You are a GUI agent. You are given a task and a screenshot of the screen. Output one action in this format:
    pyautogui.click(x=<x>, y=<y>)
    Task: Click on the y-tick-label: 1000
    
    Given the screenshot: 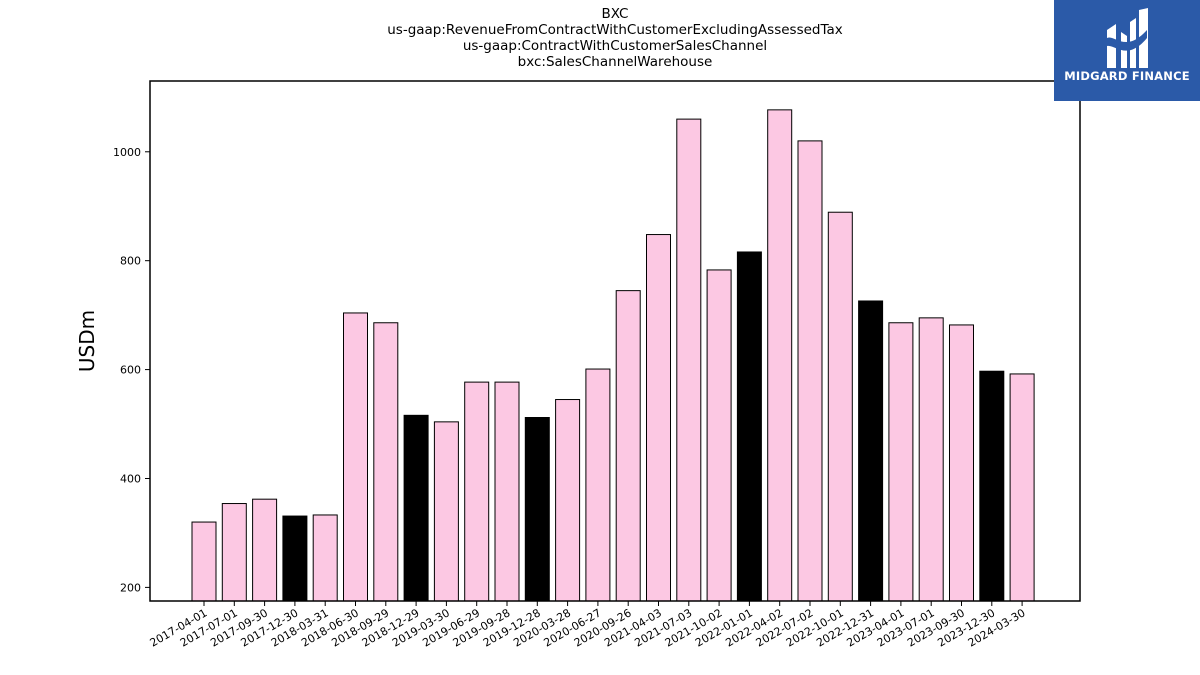 What is the action you would take?
    pyautogui.click(x=127, y=152)
    